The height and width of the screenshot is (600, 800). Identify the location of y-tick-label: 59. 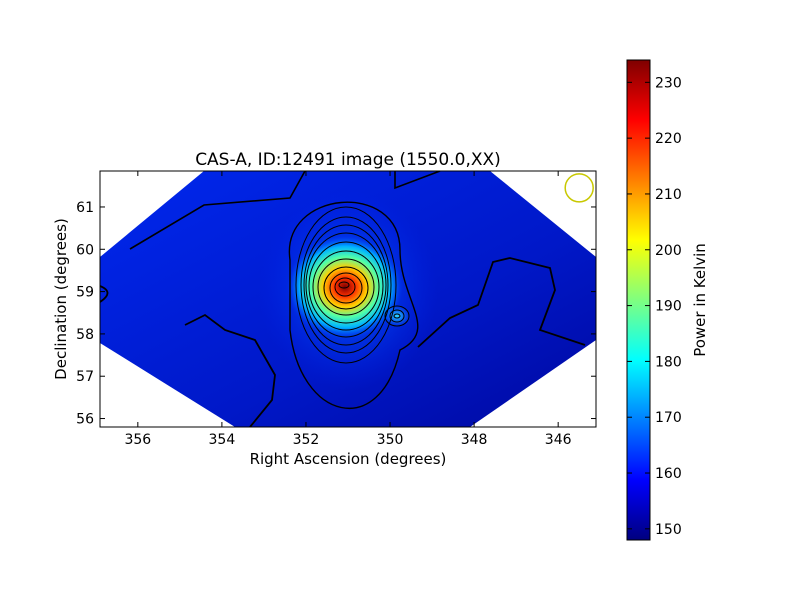
(85, 293).